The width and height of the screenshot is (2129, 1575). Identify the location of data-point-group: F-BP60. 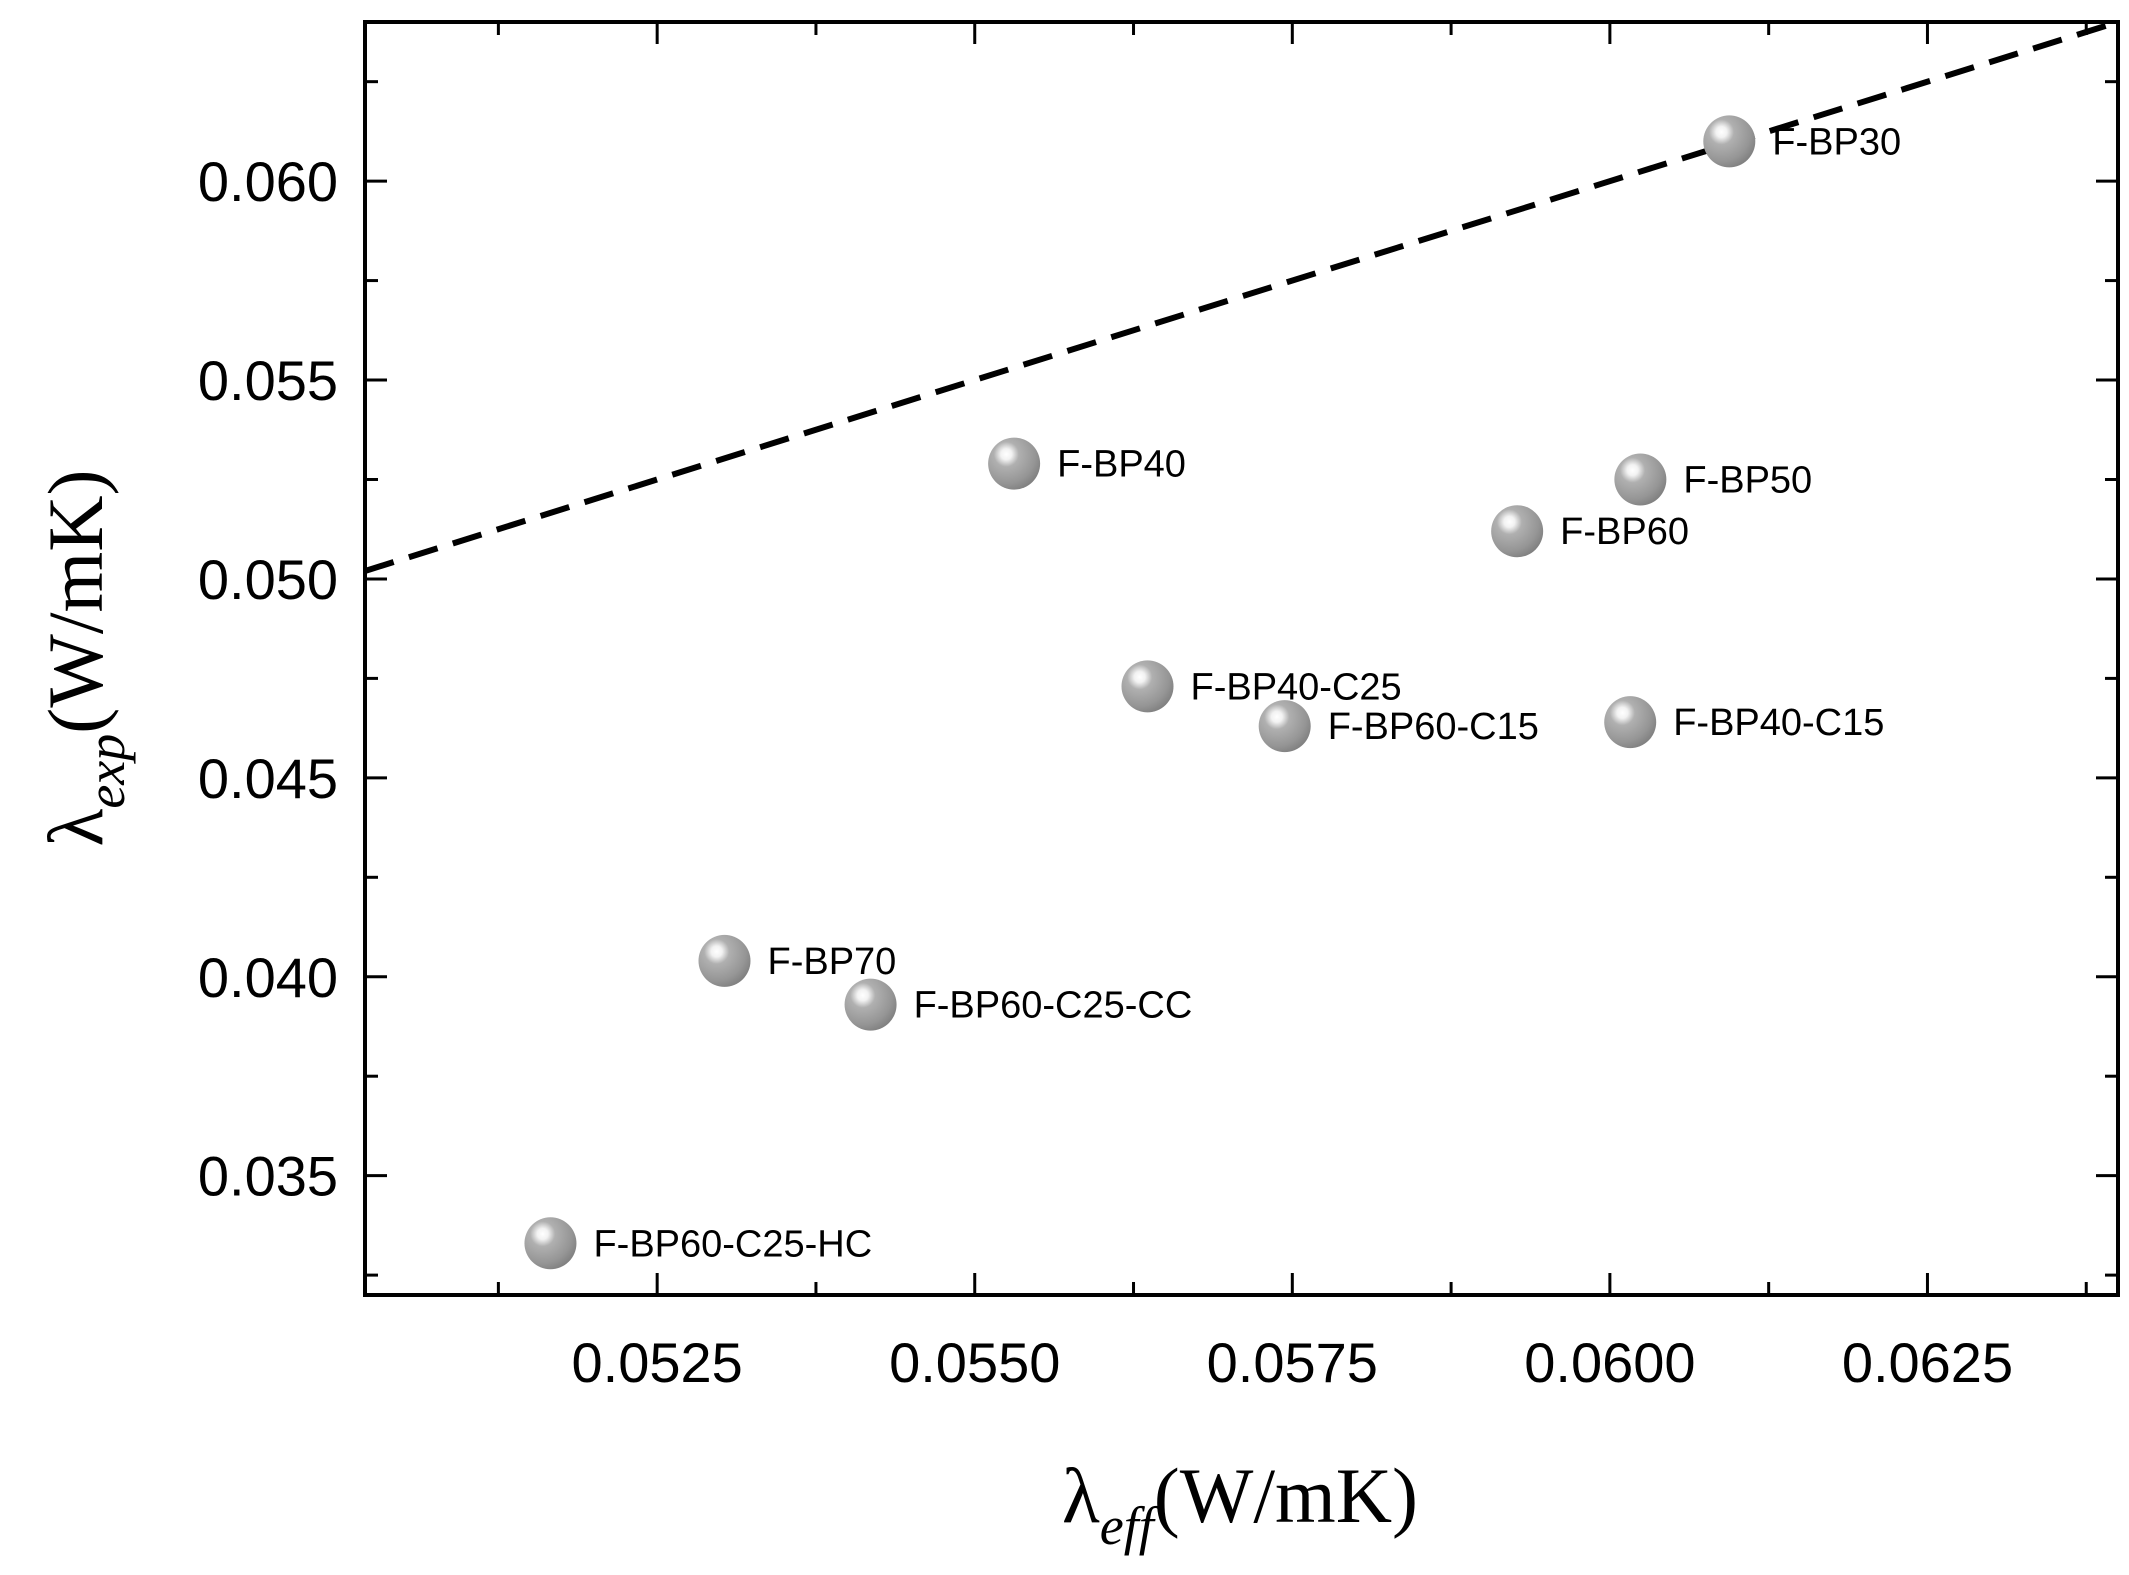
(1590, 531).